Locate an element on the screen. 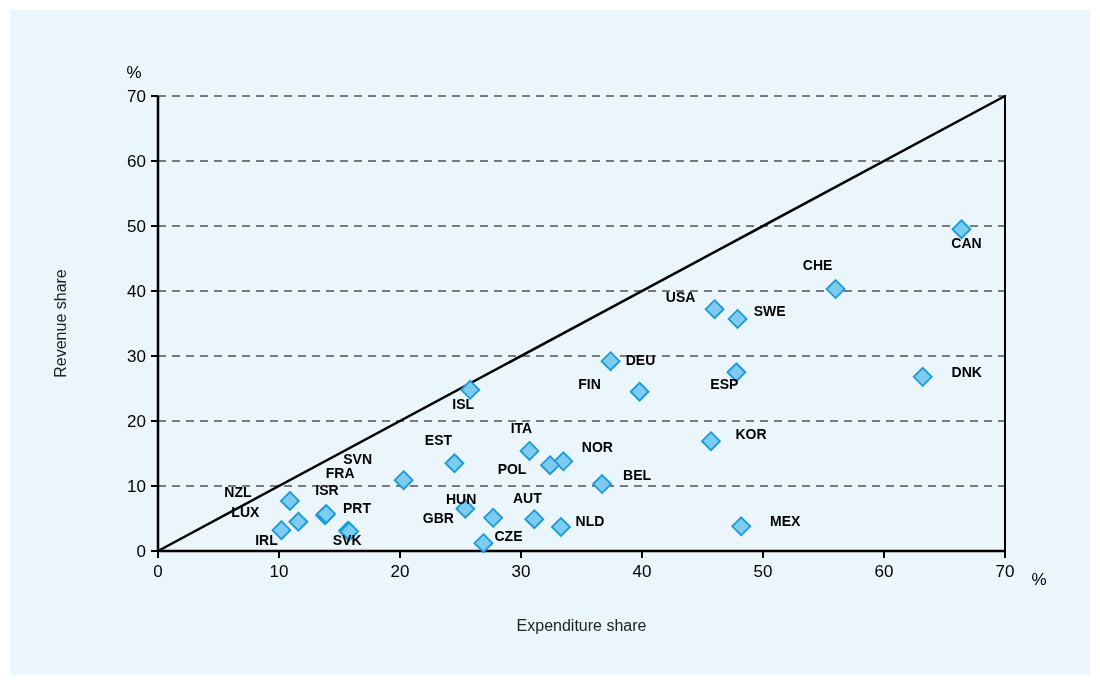 The width and height of the screenshot is (1100, 685). annotation: GBR is located at coordinates (438, 517).